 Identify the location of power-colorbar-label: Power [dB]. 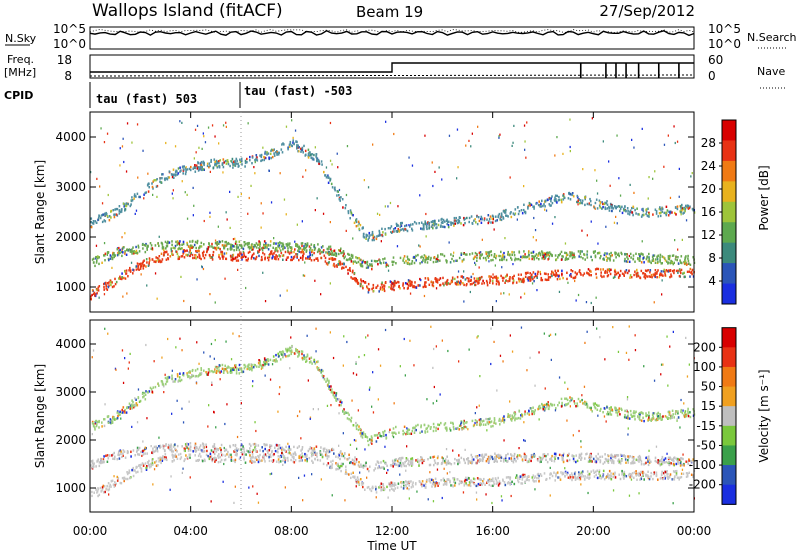
(764, 197).